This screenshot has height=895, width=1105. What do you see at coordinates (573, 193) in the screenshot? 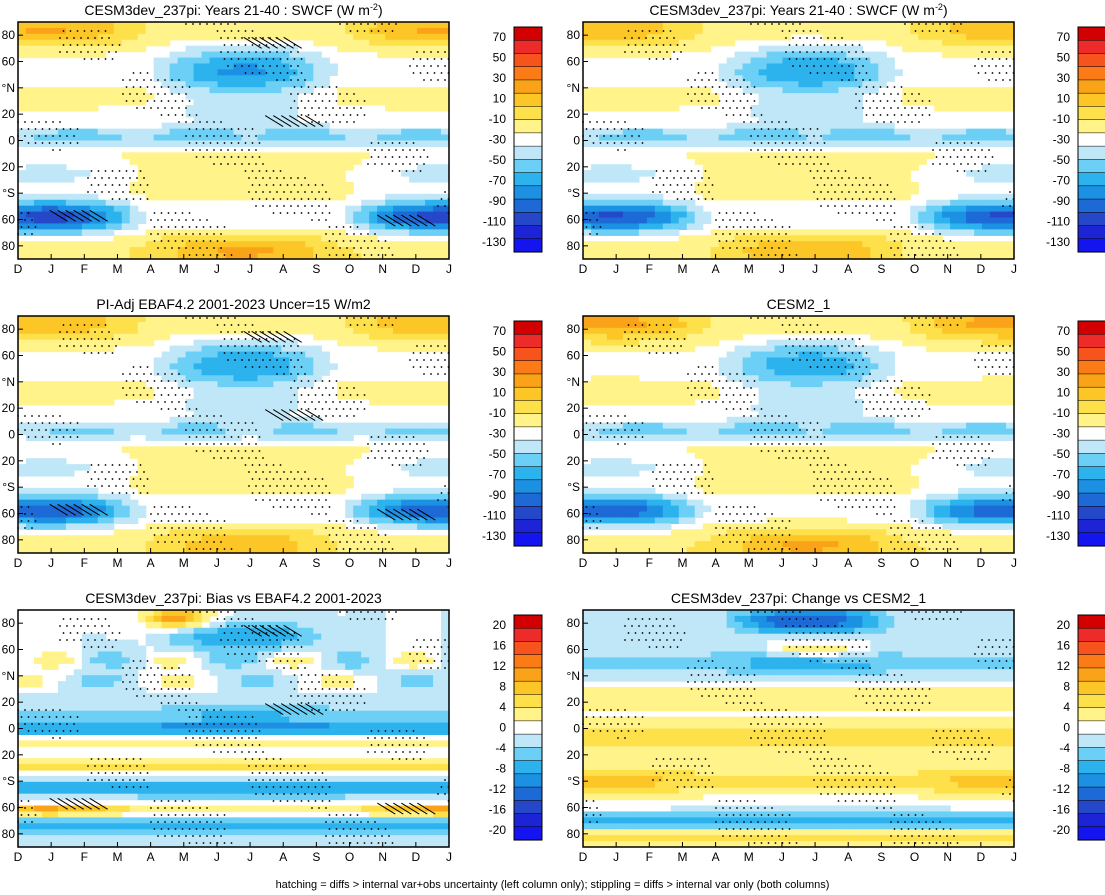
I see `y-tick-label: °S` at bounding box center [573, 193].